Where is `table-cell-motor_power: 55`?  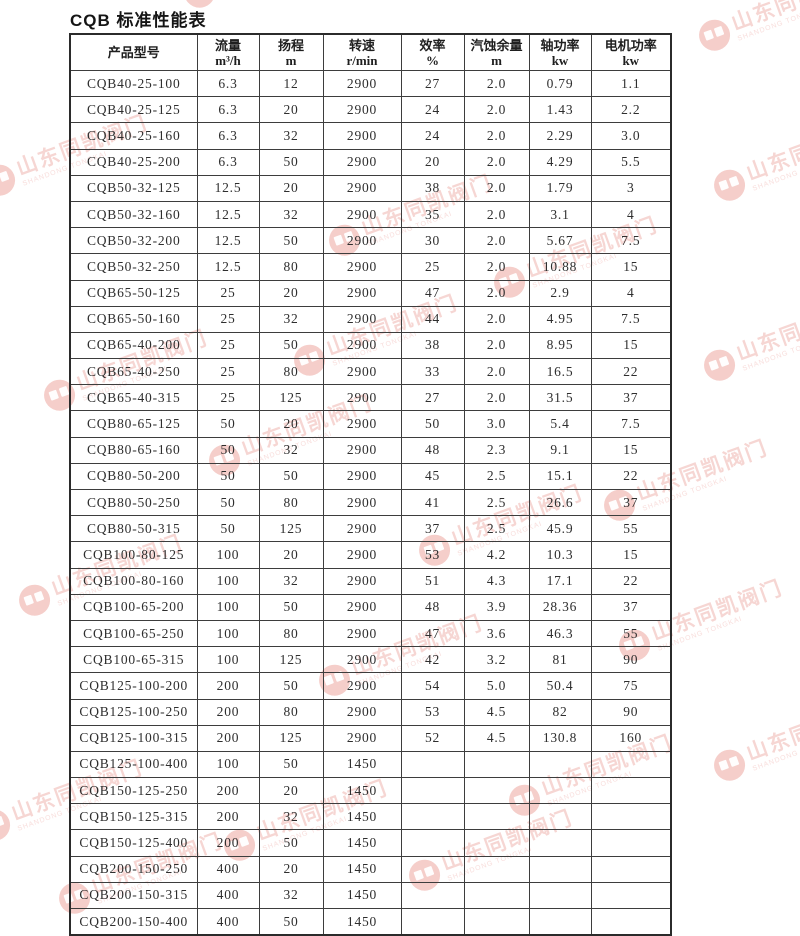 table-cell-motor_power: 55 is located at coordinates (631, 633).